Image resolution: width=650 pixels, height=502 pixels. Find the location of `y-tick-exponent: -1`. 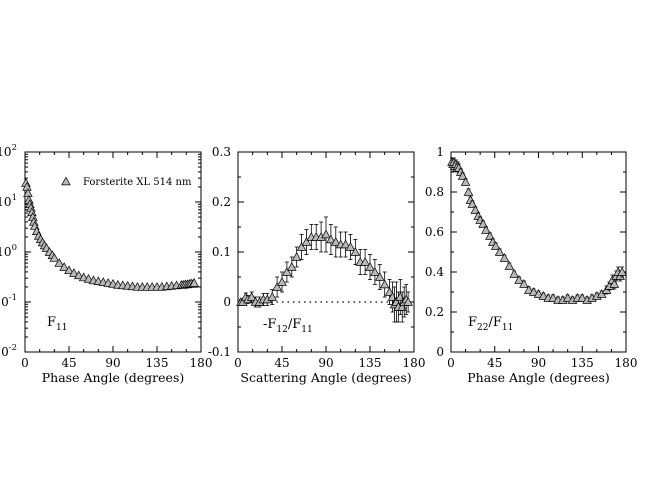

y-tick-exponent: -1 is located at coordinates (13, 298).